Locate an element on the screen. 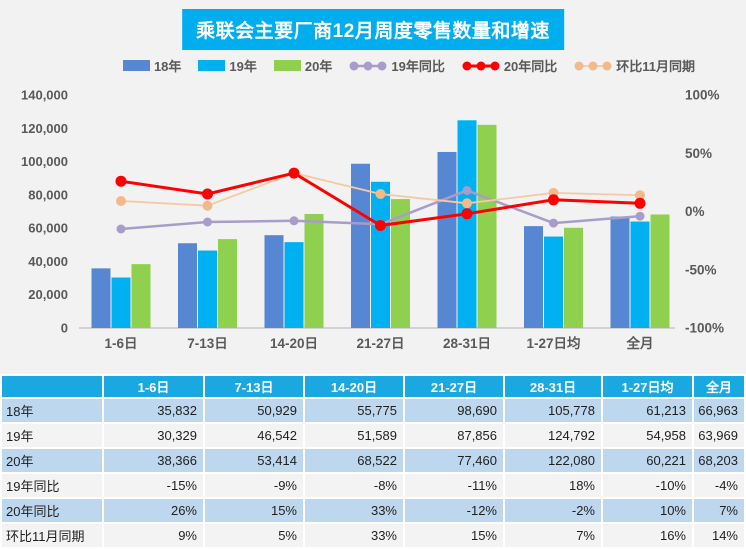  table-row-label: 18年 is located at coordinates (52, 410).